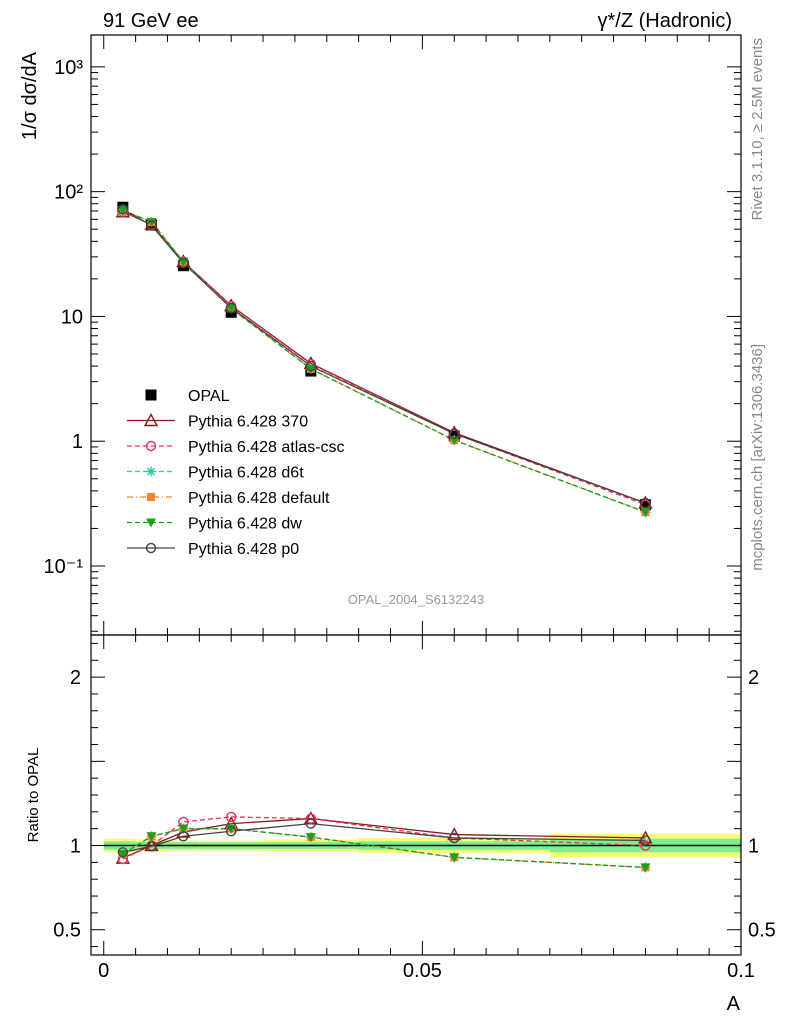 Image resolution: width=786 pixels, height=1029 pixels. What do you see at coordinates (753, 678) in the screenshot?
I see `ratio-y-tick-label-right: 2` at bounding box center [753, 678].